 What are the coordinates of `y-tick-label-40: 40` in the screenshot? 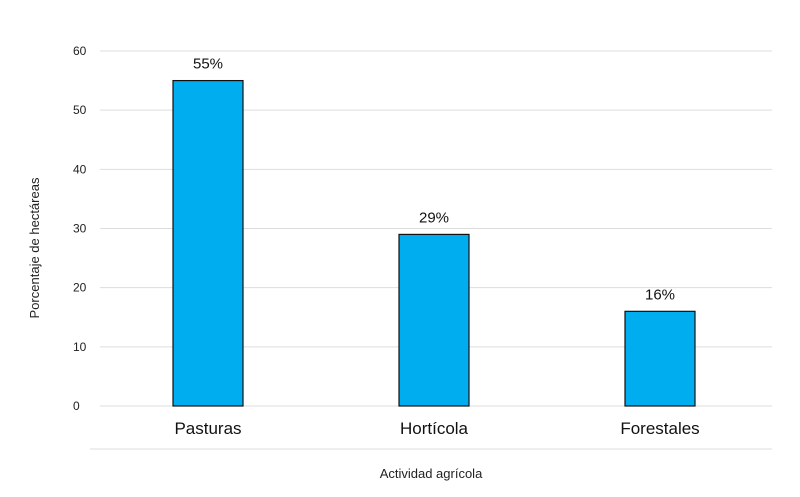 It's located at (80, 169).